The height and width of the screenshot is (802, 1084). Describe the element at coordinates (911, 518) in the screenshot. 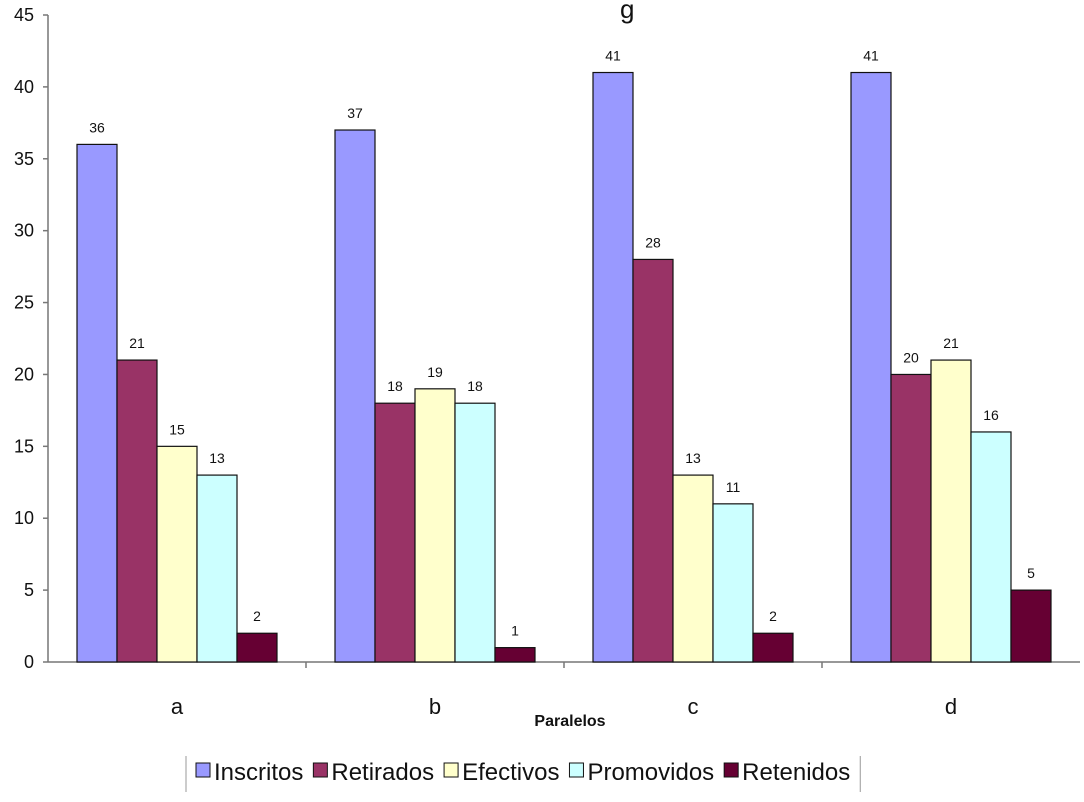

I see `bar-retirados-d` at that location.